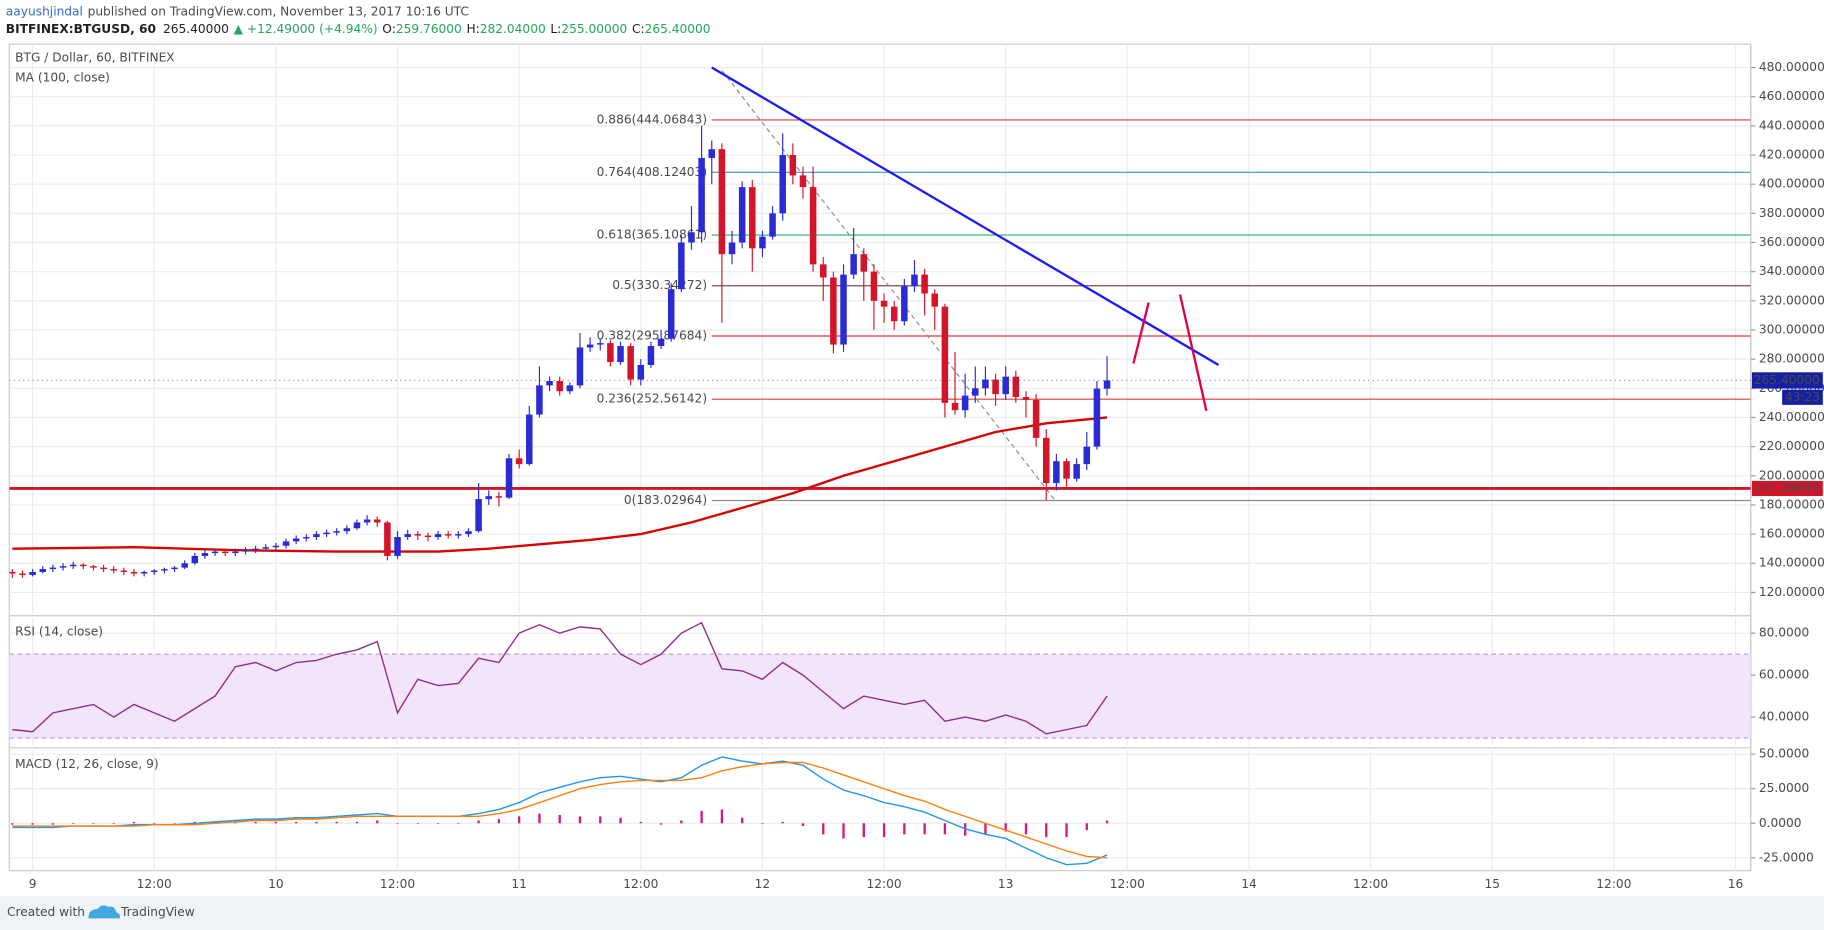  I want to click on fib-label: 0.382(295.87684), so click(652, 335).